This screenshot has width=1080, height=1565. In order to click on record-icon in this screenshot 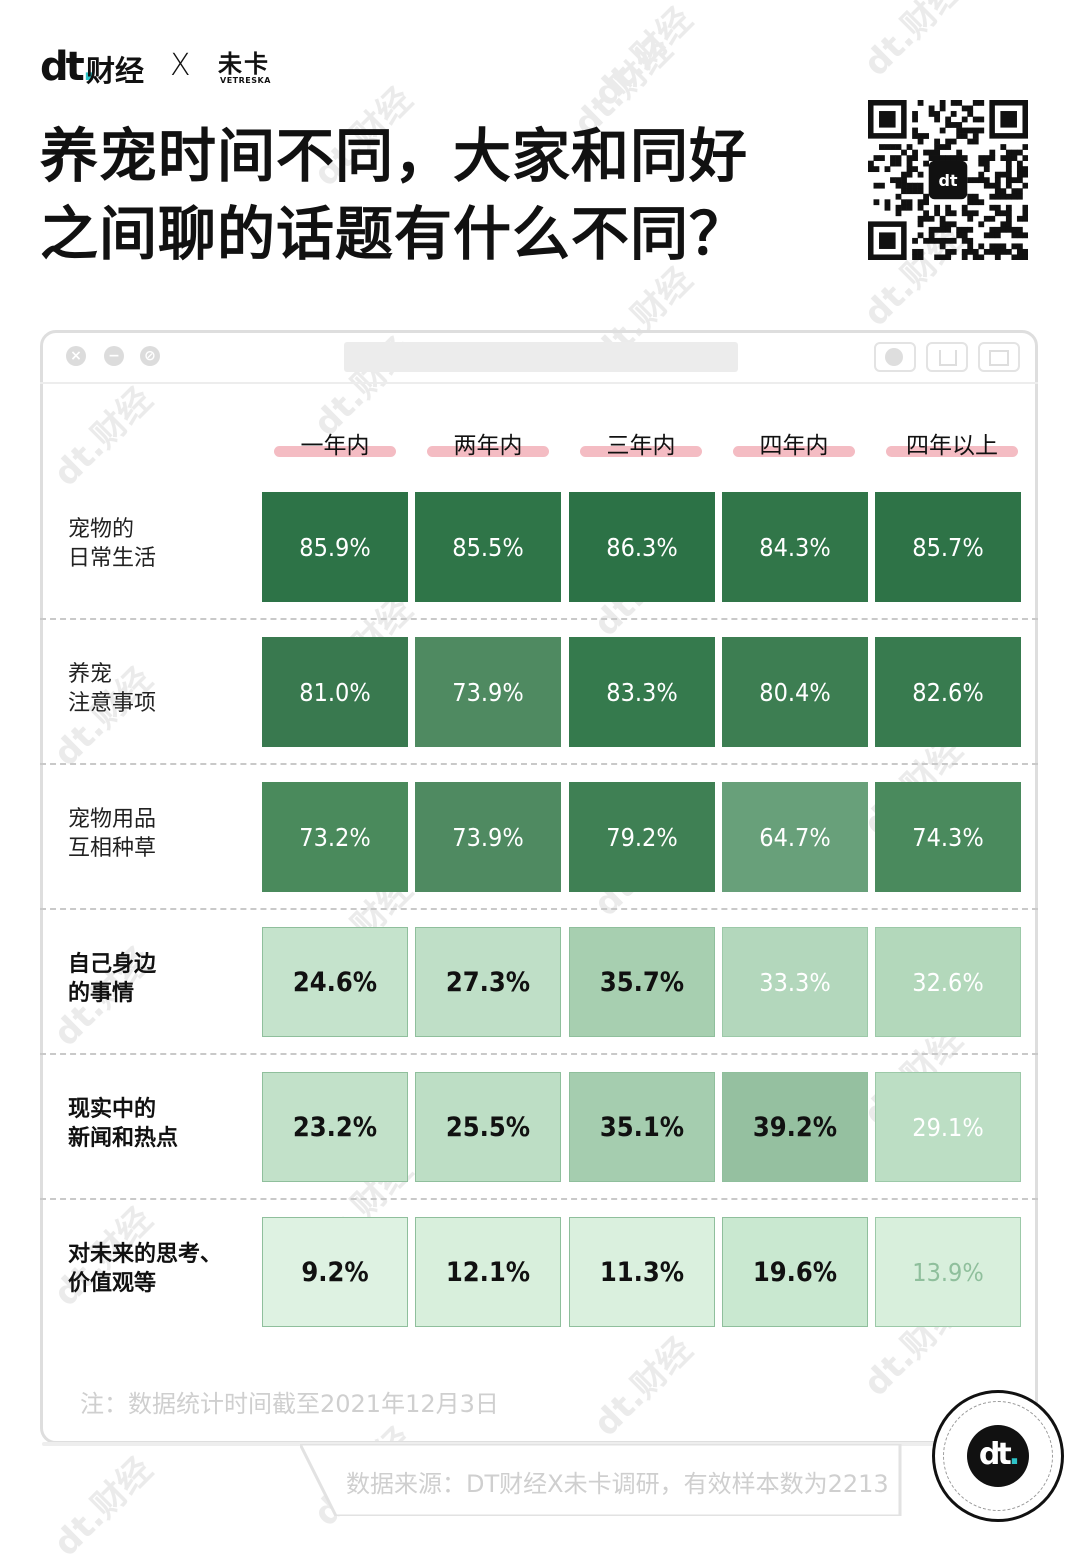, I will do `click(895, 357)`.